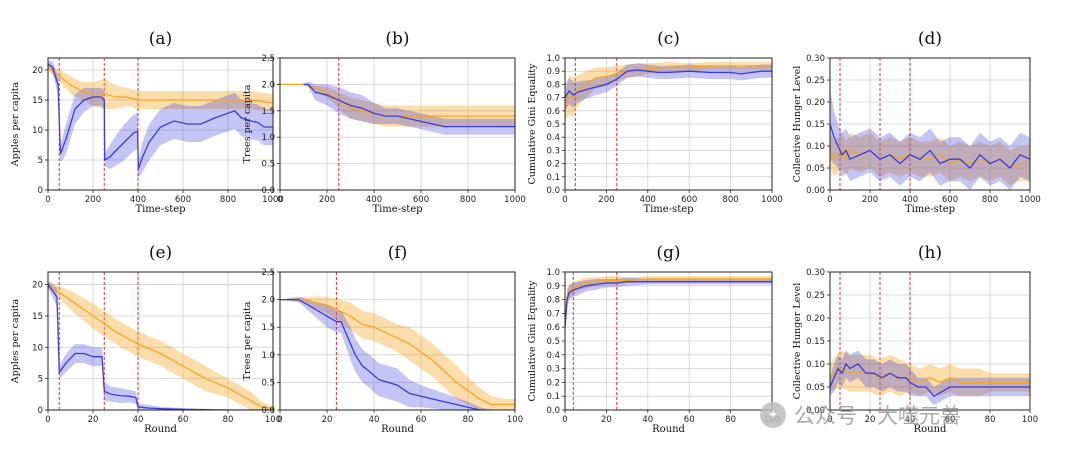 The height and width of the screenshot is (460, 1080). Describe the element at coordinates (815, 342) in the screenshot. I see `tick-label-y: 0.15` at that location.